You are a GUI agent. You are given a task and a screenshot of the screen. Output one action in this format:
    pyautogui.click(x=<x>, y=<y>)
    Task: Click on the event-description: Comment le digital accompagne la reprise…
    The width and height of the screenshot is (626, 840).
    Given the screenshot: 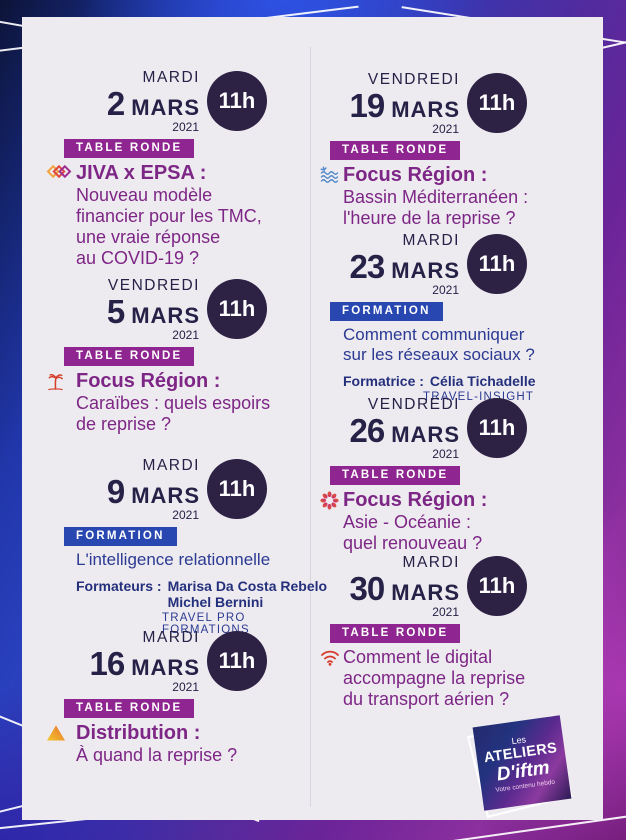 What is the action you would take?
    pyautogui.click(x=434, y=678)
    